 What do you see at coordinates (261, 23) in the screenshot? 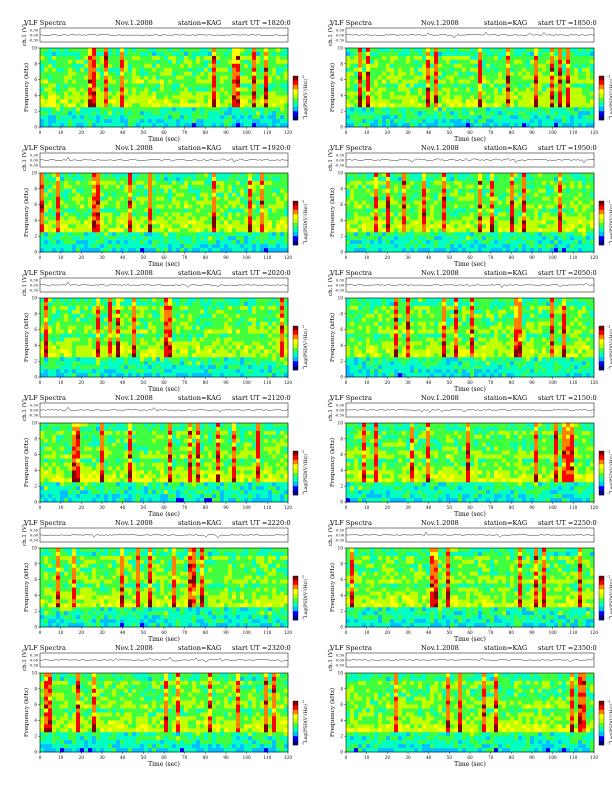
I see `panel-start-ut: start UT =1820:0` at bounding box center [261, 23].